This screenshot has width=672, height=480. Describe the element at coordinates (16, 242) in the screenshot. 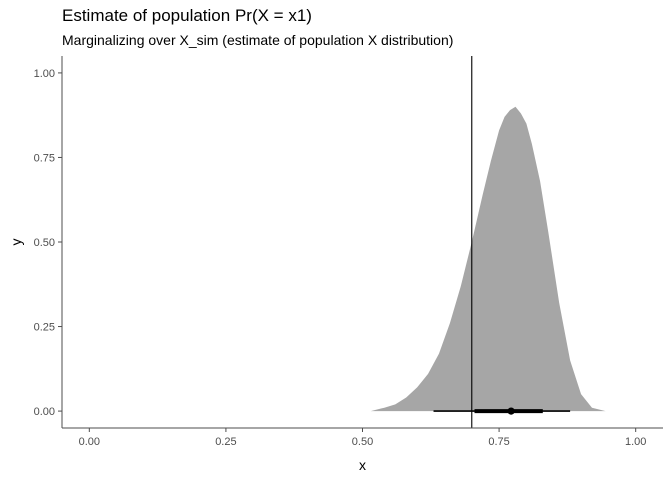

I see `y-axis-title: y` at that location.